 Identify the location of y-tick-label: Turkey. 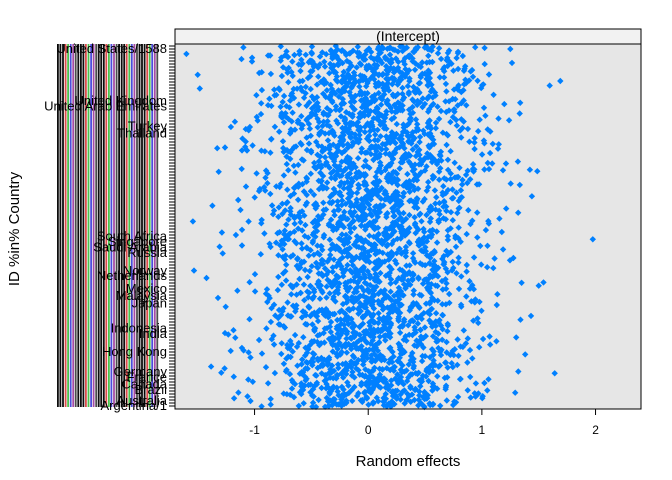
(148, 125).